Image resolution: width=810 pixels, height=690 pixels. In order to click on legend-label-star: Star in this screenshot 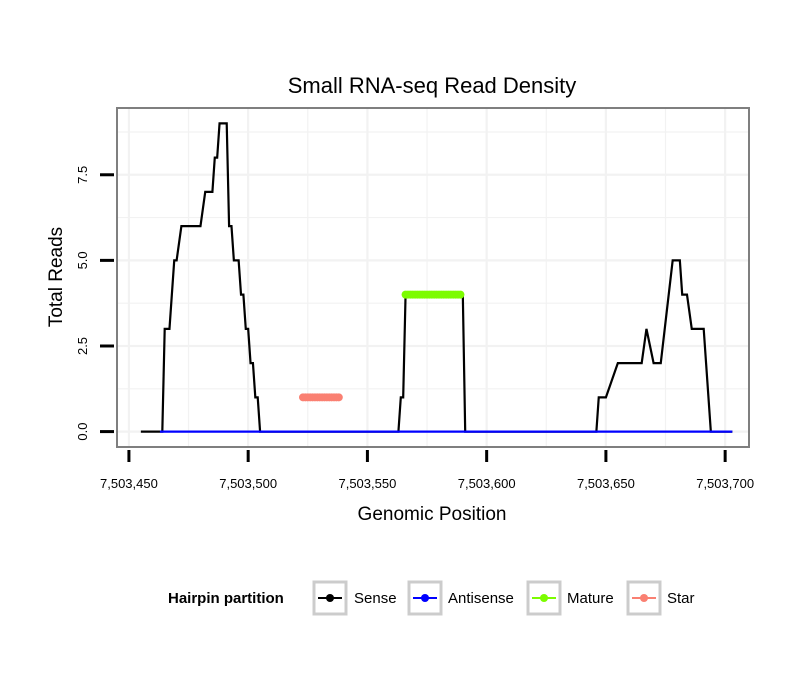, I will do `click(681, 598)`.